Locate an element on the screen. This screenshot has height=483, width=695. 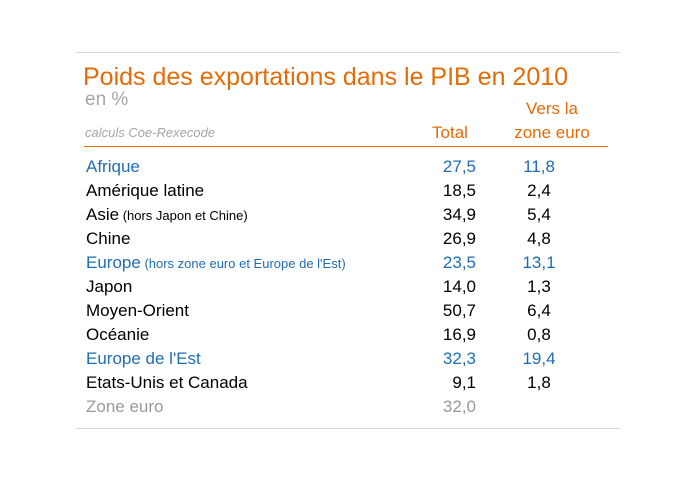
region-name: Amérique latine is located at coordinates (145, 191).